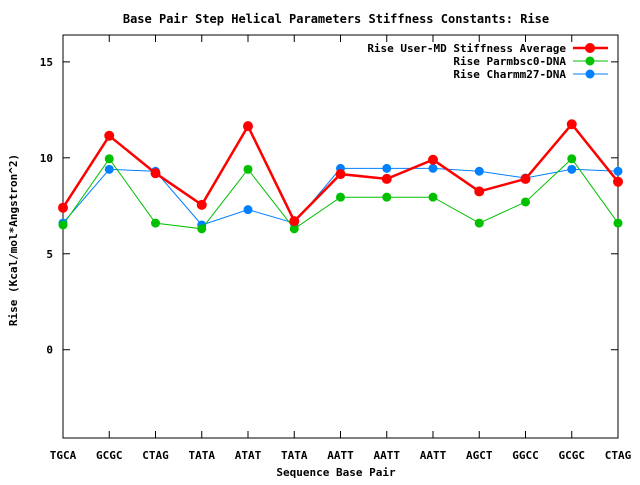 The image size is (640, 485). What do you see at coordinates (49, 350) in the screenshot?
I see `y-tick-label: 0` at bounding box center [49, 350].